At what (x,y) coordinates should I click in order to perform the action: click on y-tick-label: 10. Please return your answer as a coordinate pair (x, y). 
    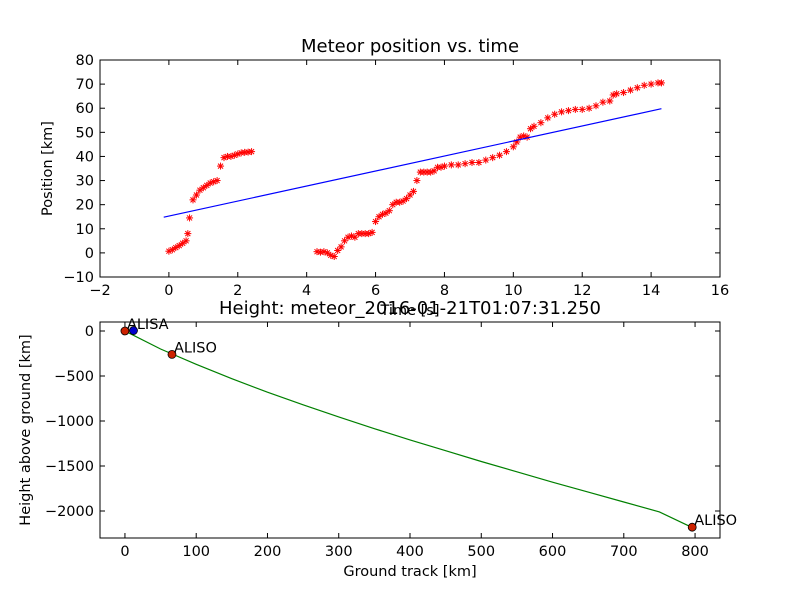
    Looking at the image, I should click on (85, 230).